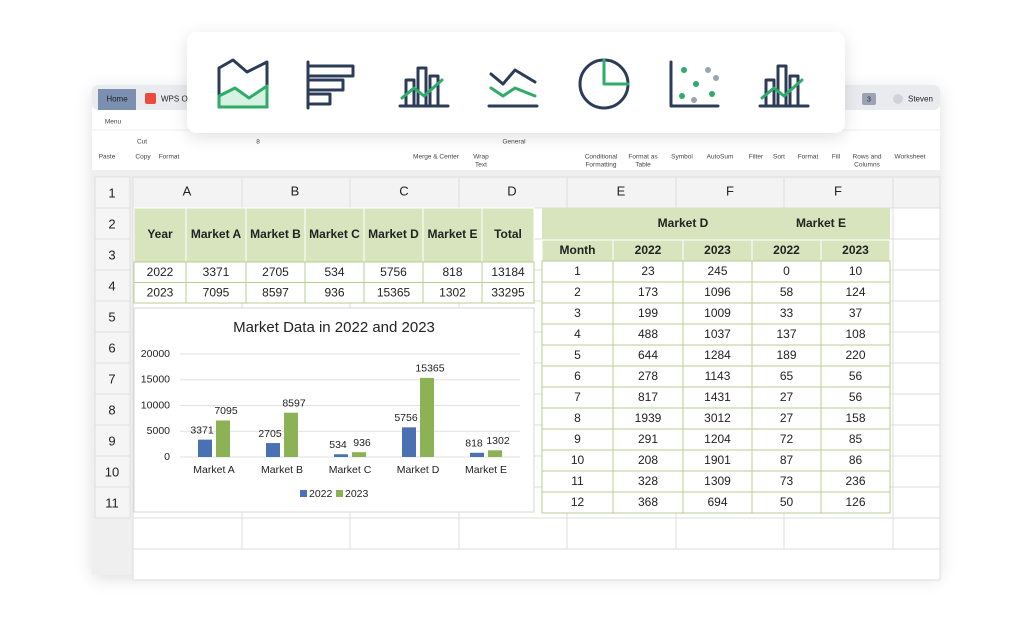 The image size is (1021, 643). Describe the element at coordinates (694, 84) in the screenshot. I see `scatter-icon` at that location.